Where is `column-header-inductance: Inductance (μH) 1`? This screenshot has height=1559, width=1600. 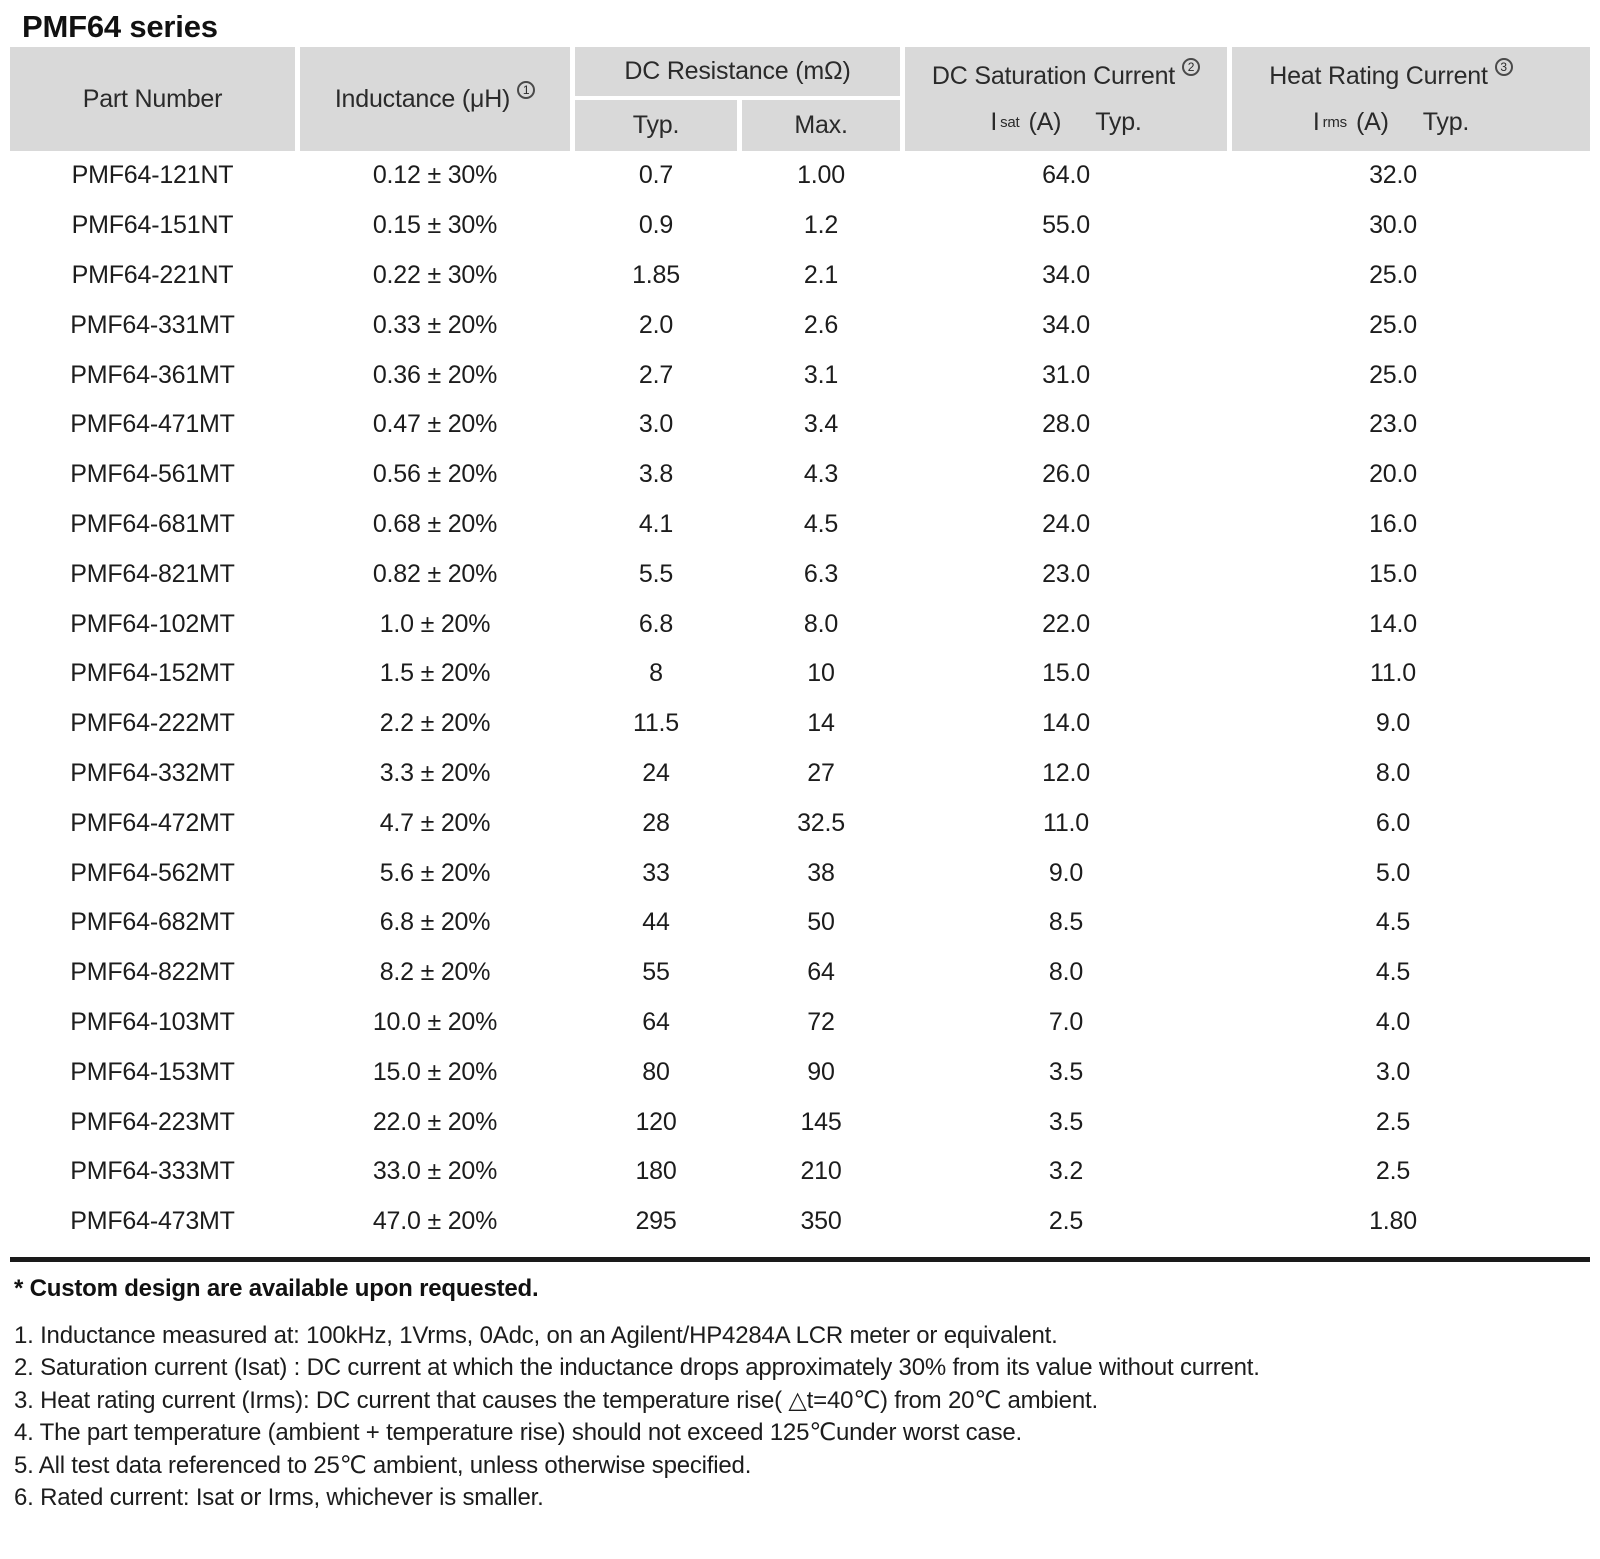
column-header-inductance: Inductance (μH) 1 is located at coordinates (435, 99).